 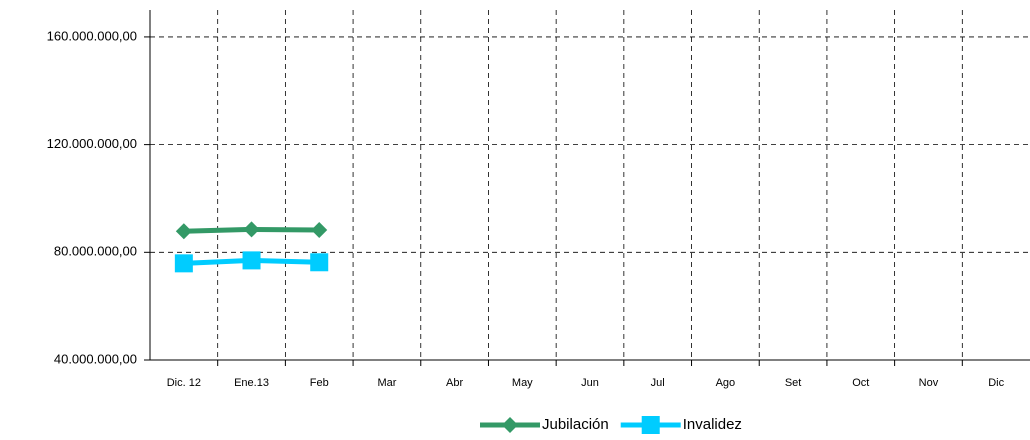 What do you see at coordinates (386, 383) in the screenshot?
I see `x-tick-label: Mar` at bounding box center [386, 383].